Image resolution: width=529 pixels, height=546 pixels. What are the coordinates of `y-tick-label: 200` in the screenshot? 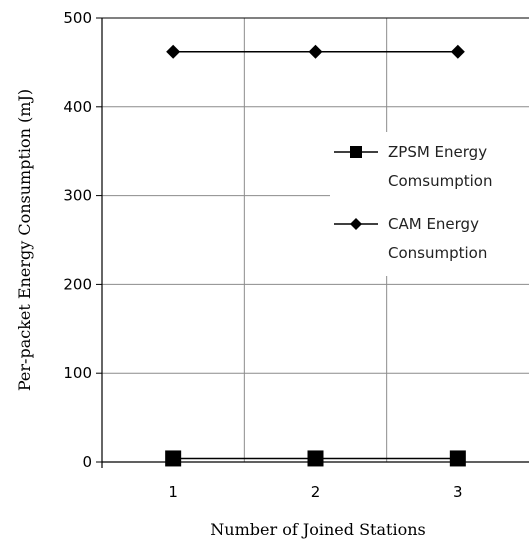 It's located at (77, 284).